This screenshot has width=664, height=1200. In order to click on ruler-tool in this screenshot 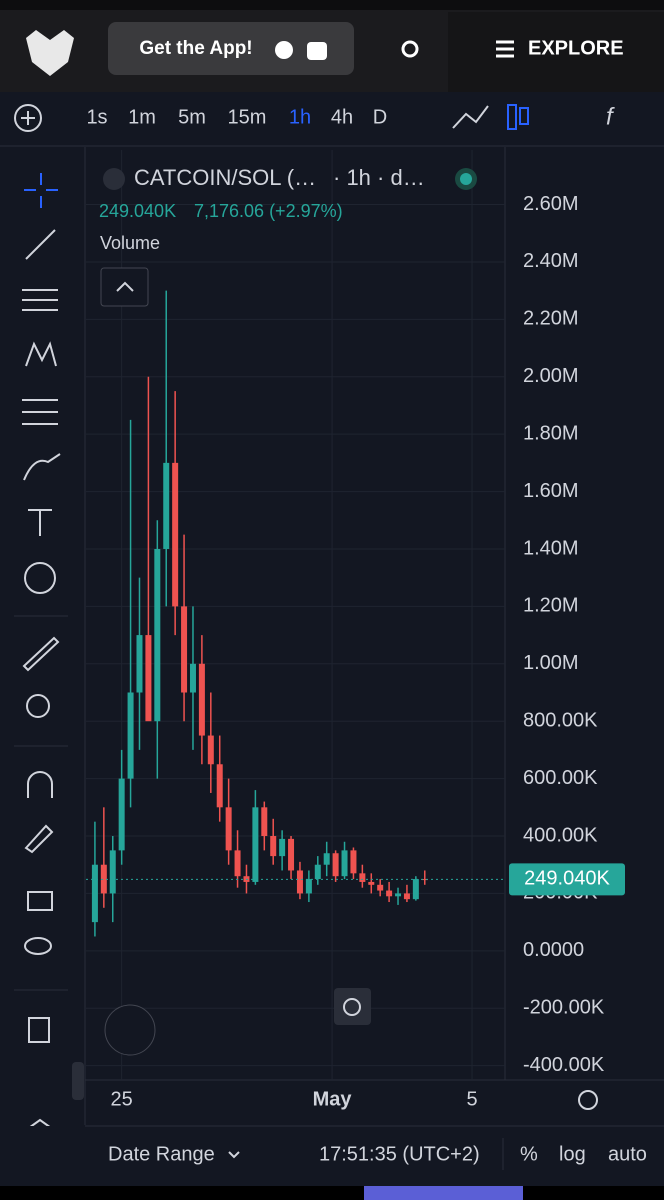, I will do `click(41, 654)`.